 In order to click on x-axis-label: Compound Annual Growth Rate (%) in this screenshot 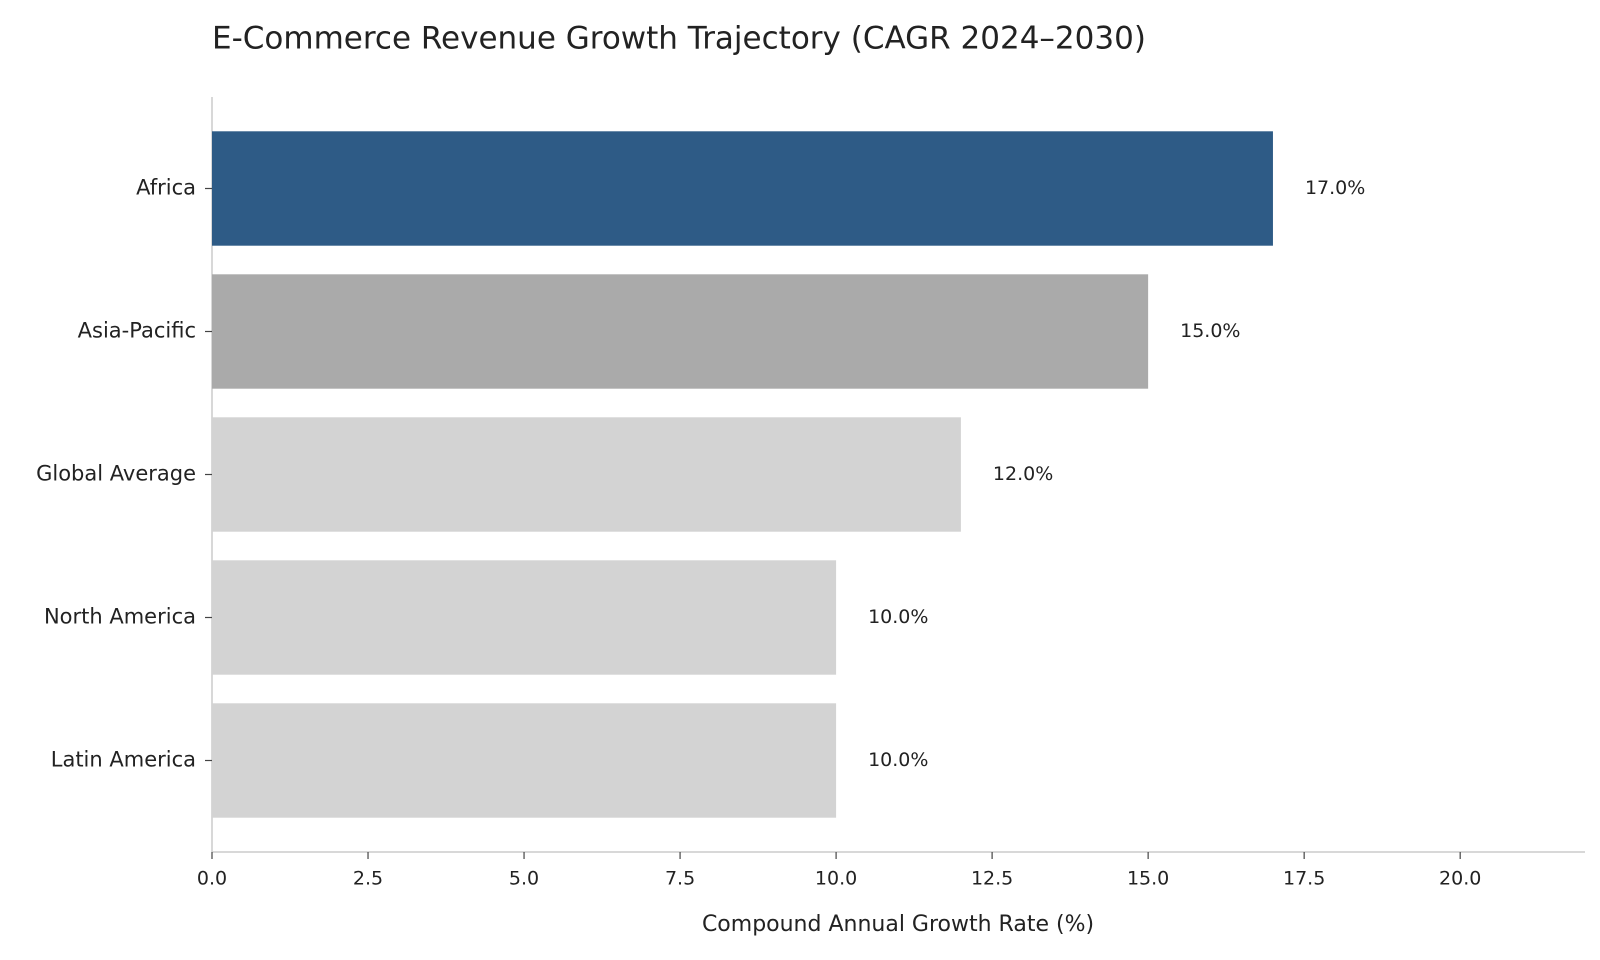, I will do `click(898, 924)`.